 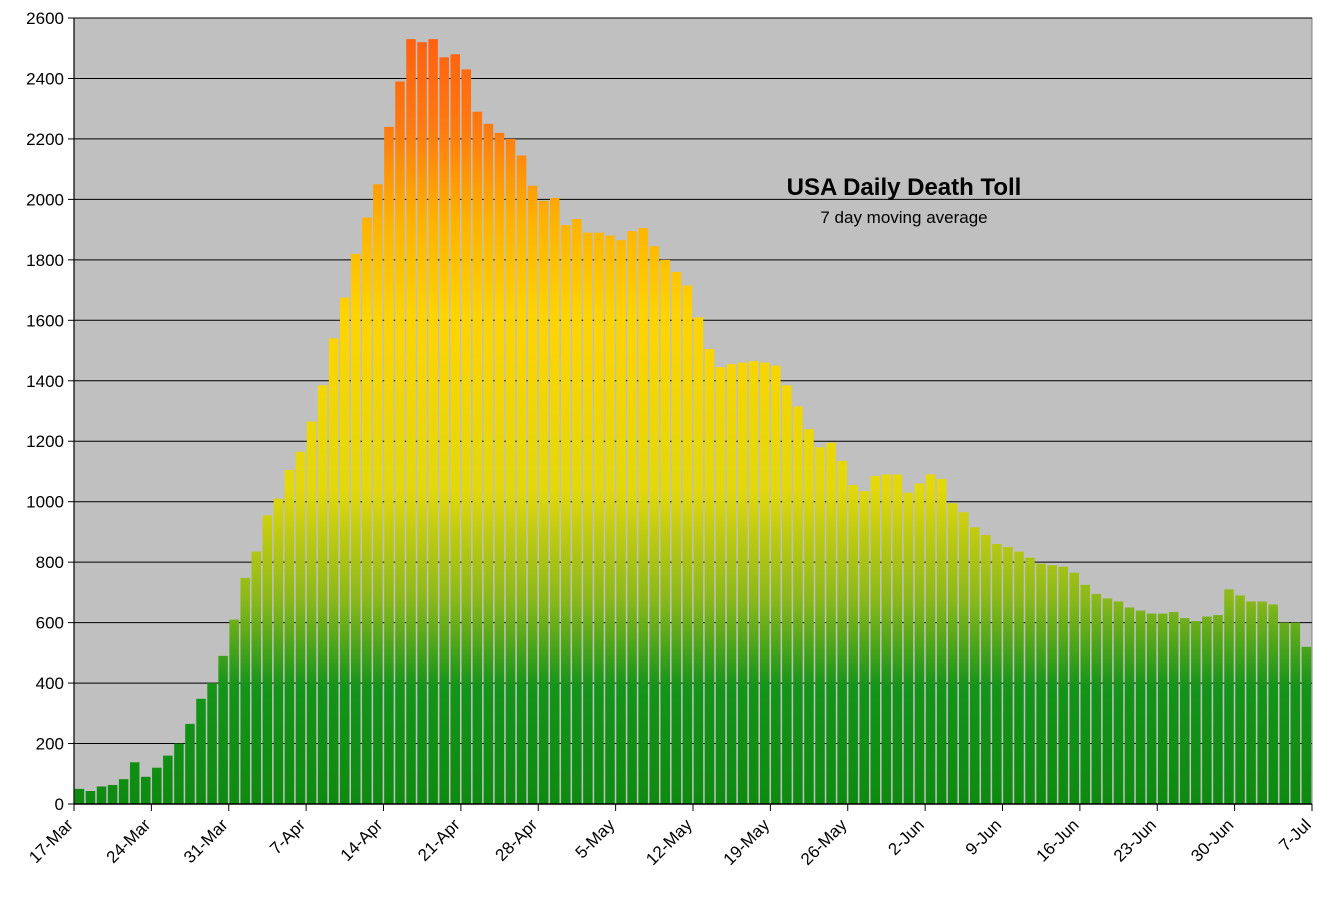 What do you see at coordinates (50, 562) in the screenshot?
I see `y-tick-label: 800` at bounding box center [50, 562].